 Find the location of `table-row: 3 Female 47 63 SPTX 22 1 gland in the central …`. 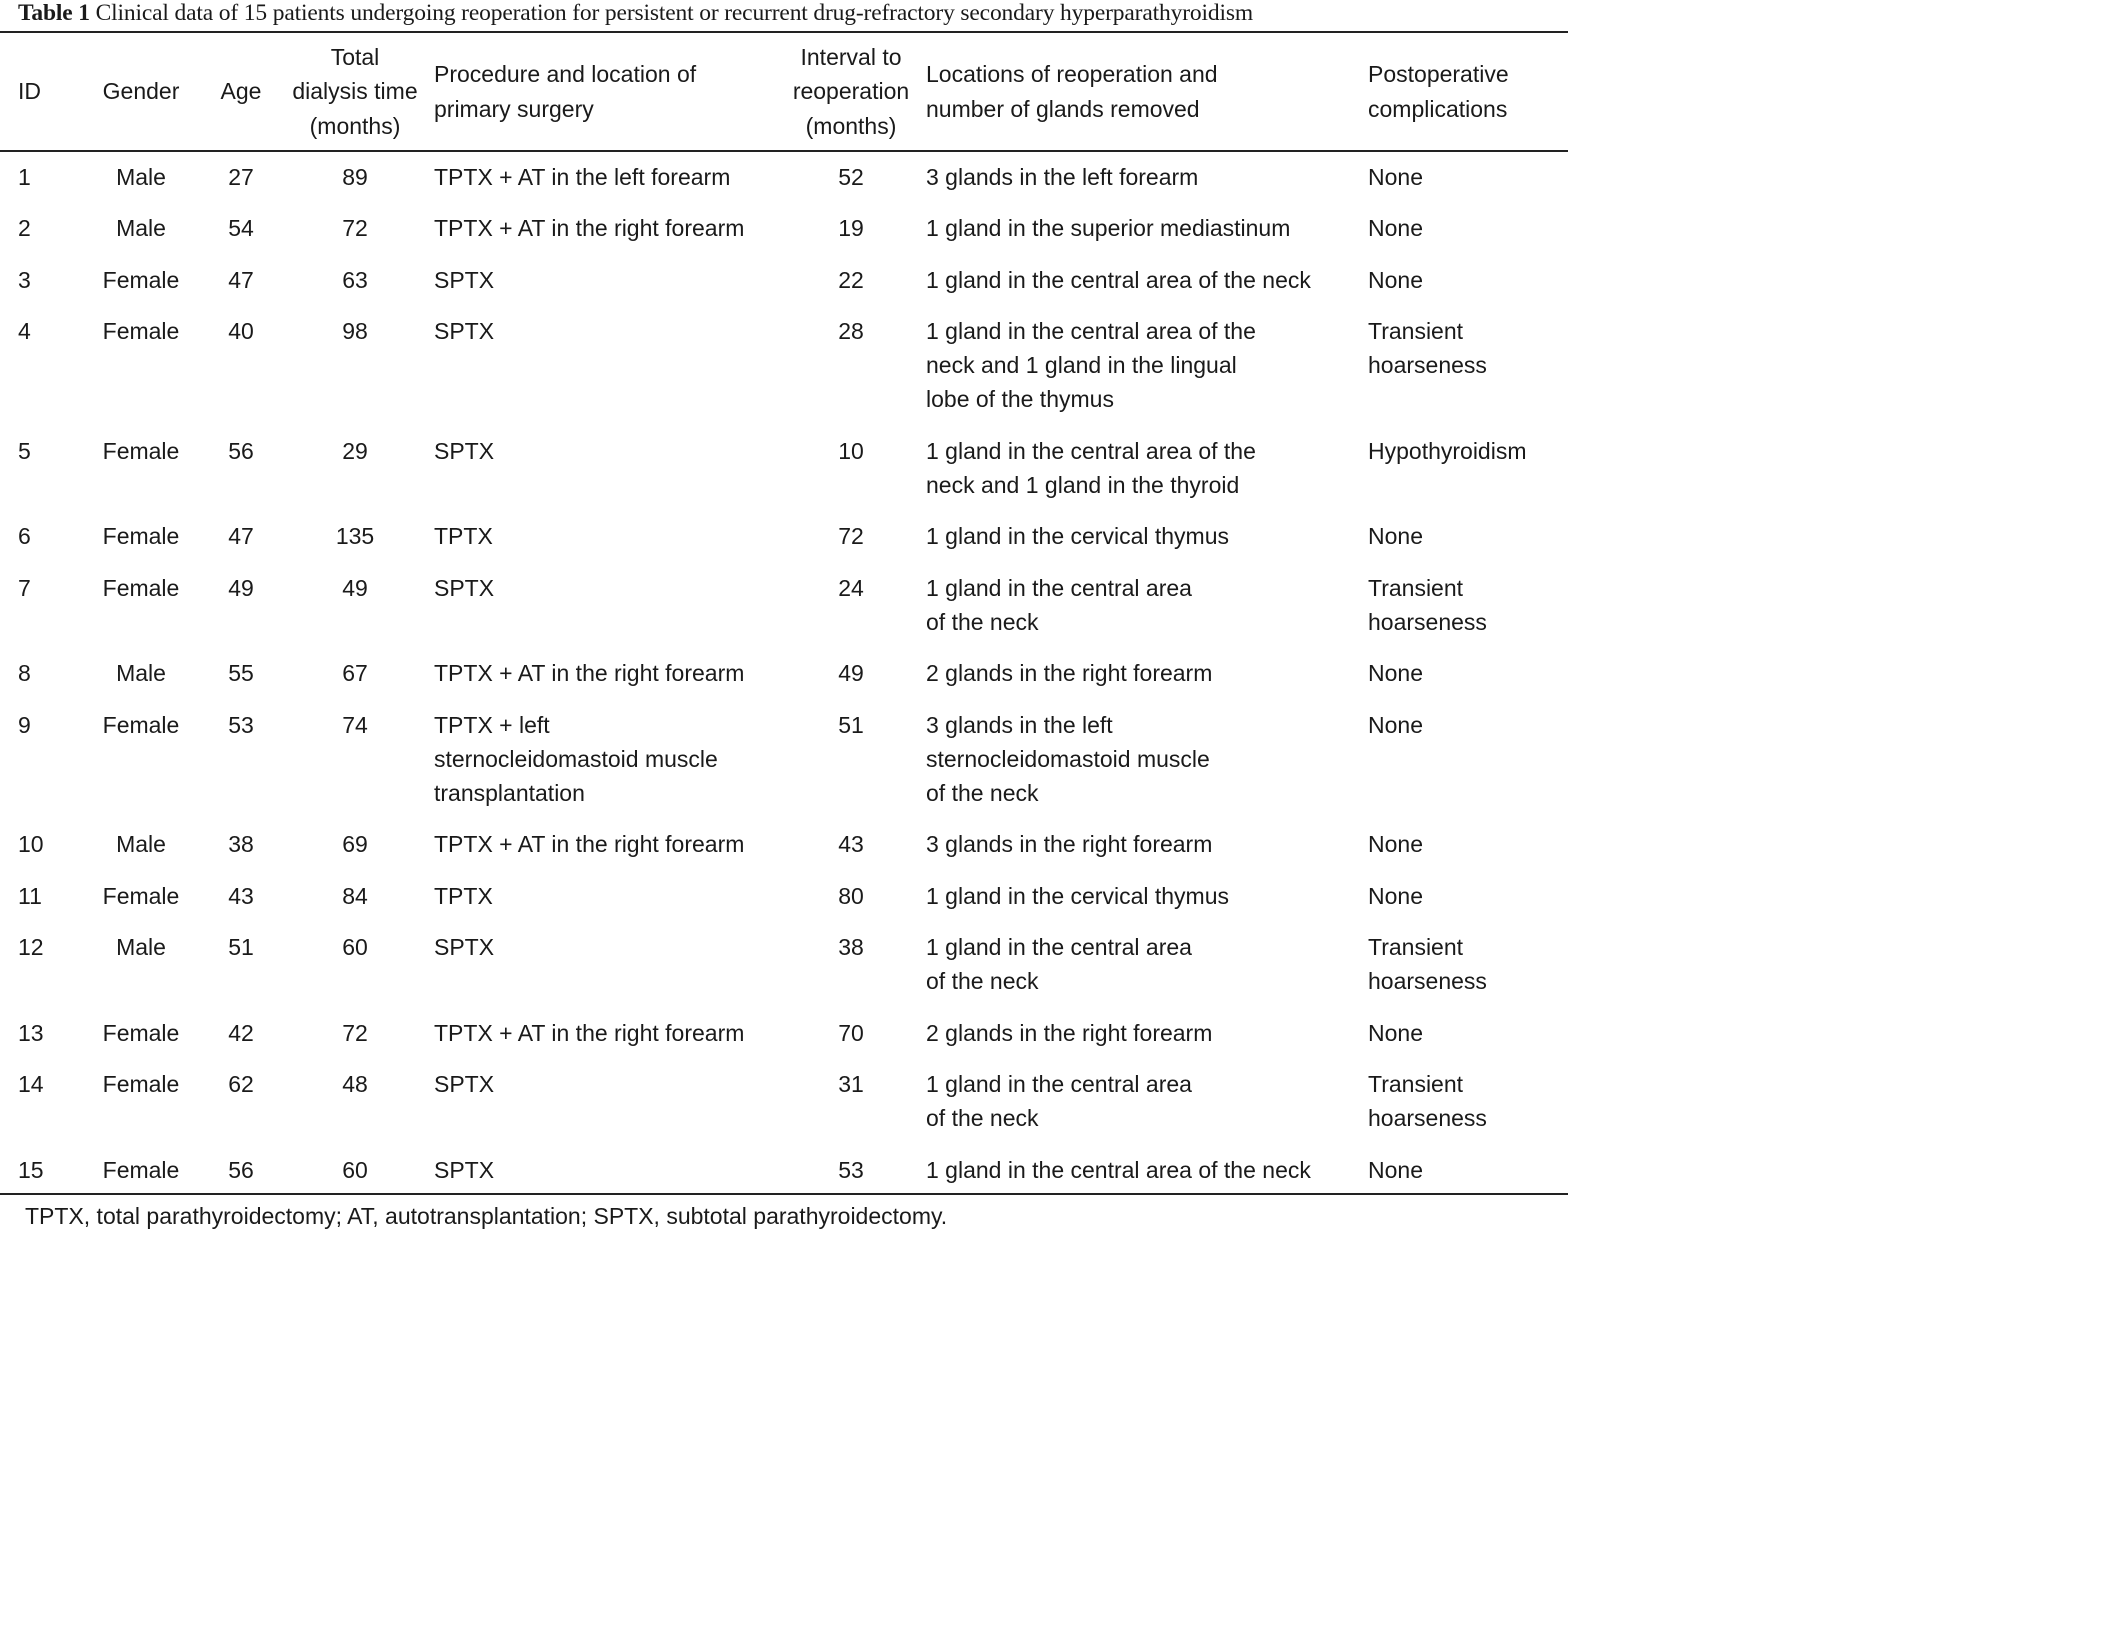

table-row: 3 Female 47 63 SPTX 22 1 gland in the central … is located at coordinates (784, 288).